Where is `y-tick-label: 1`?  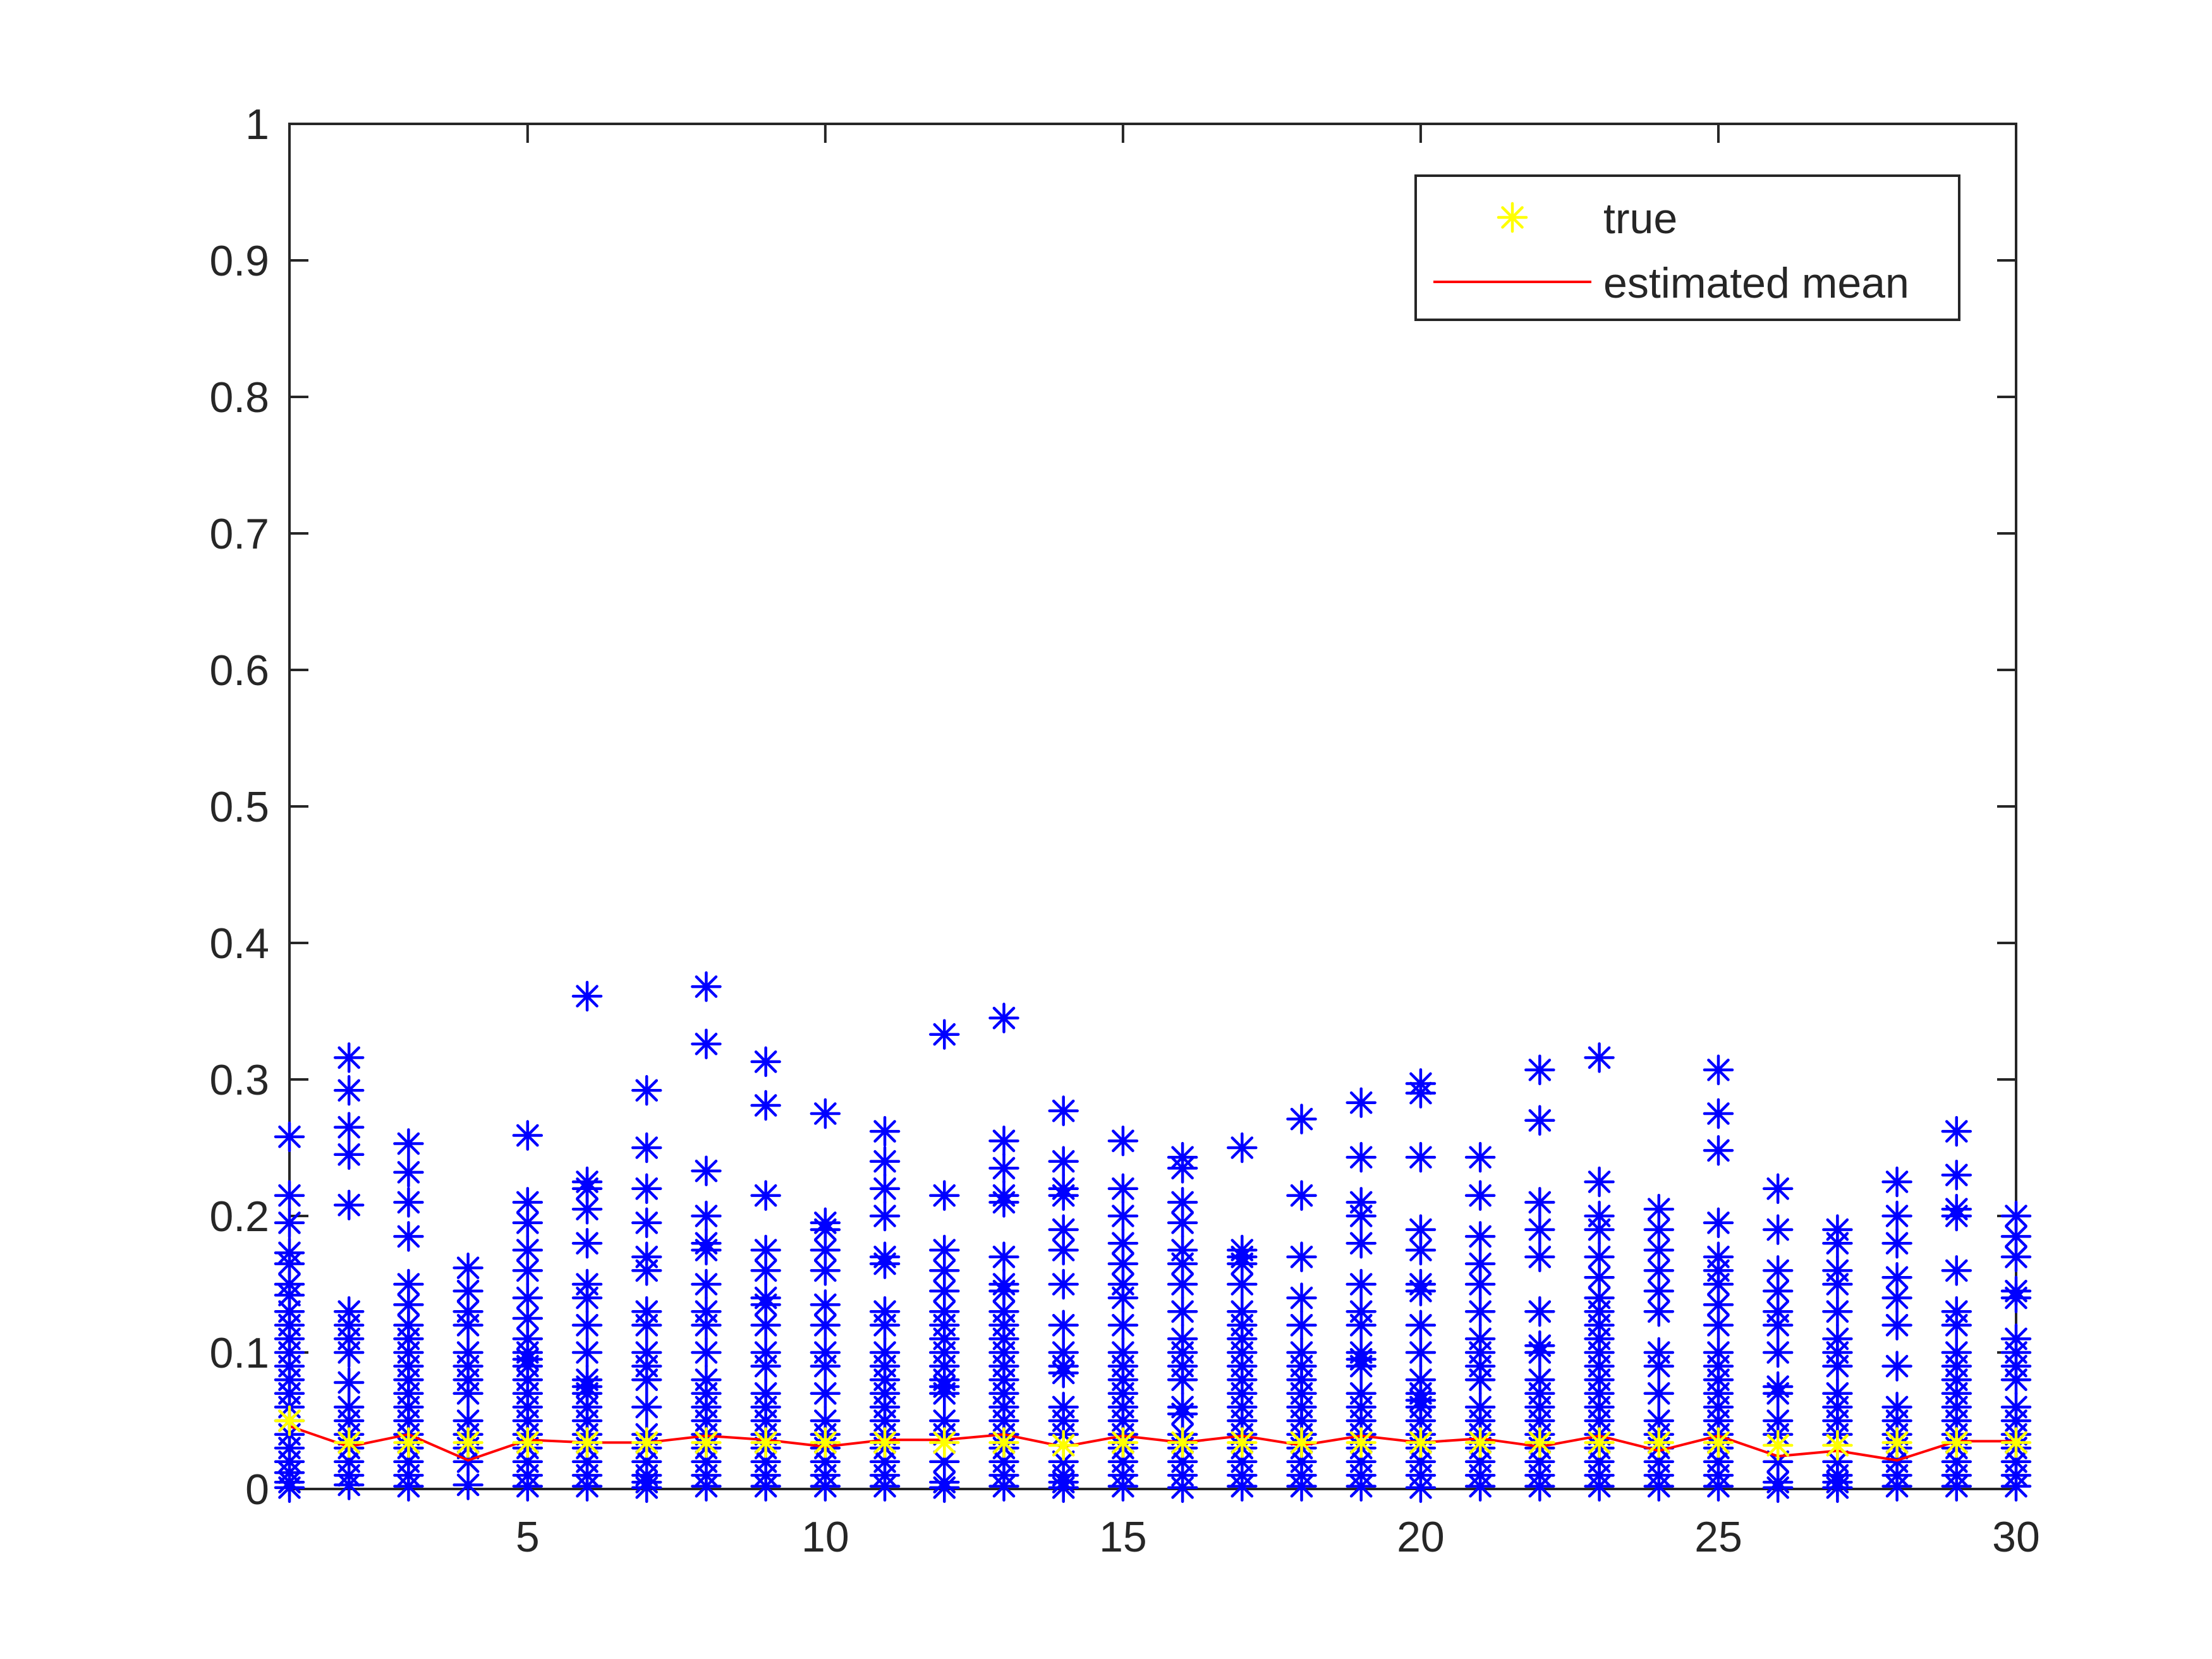
y-tick-label: 1 is located at coordinates (257, 125).